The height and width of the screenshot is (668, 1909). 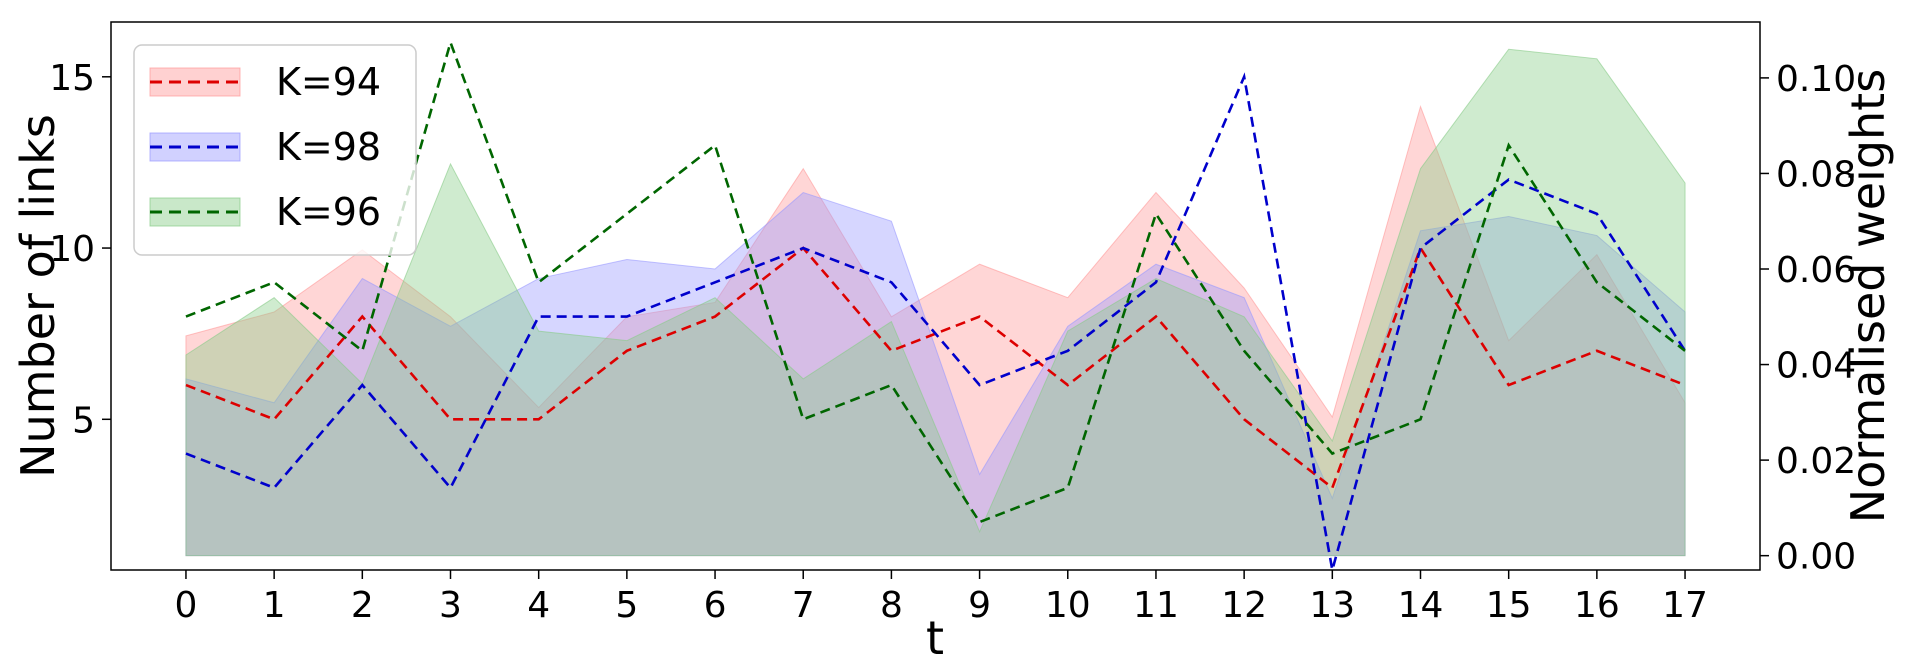 What do you see at coordinates (1816, 557) in the screenshot?
I see `y2-tick-label: 0.00` at bounding box center [1816, 557].